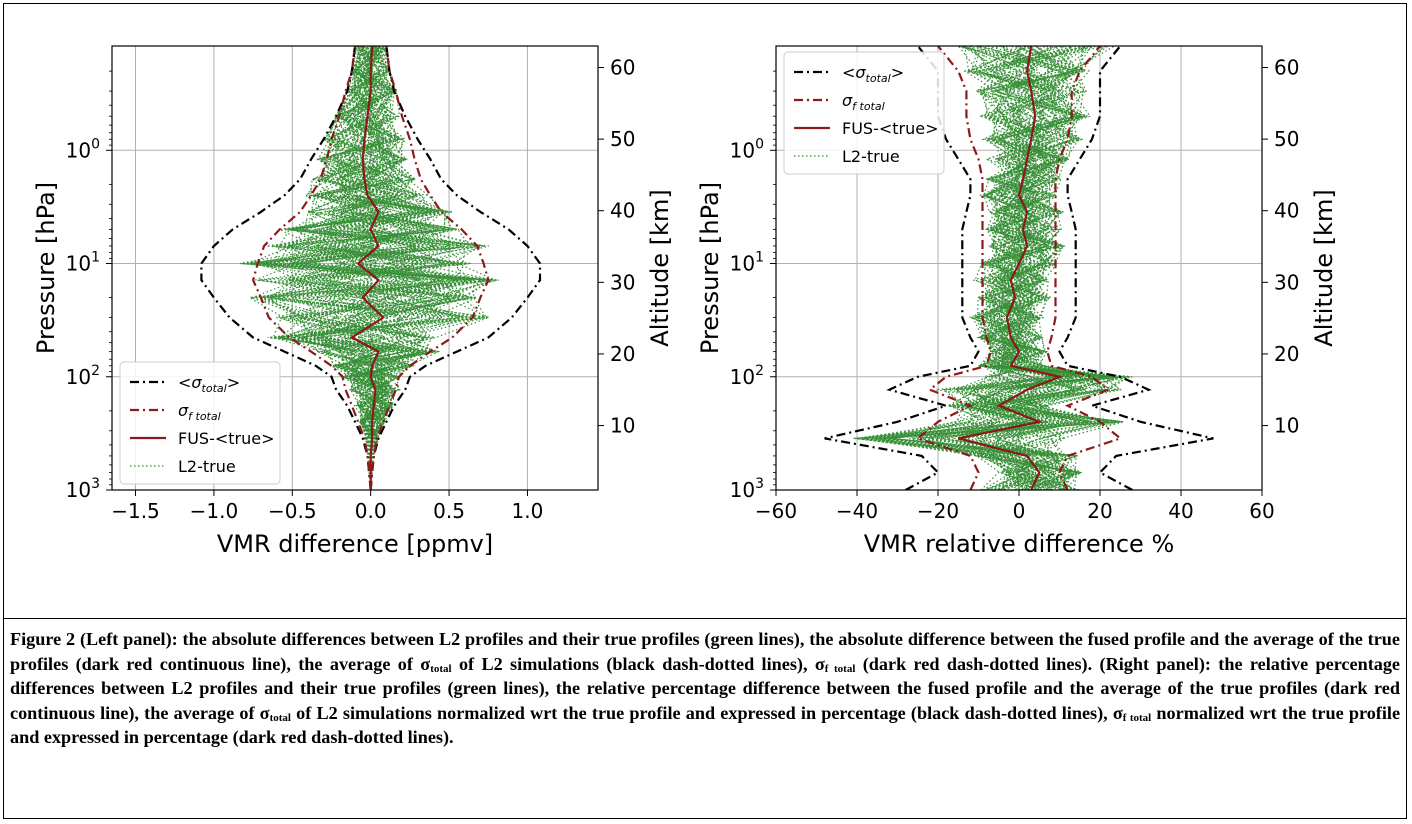 This screenshot has width=1412, height=824. I want to click on caption-divider, so click(705, 618).